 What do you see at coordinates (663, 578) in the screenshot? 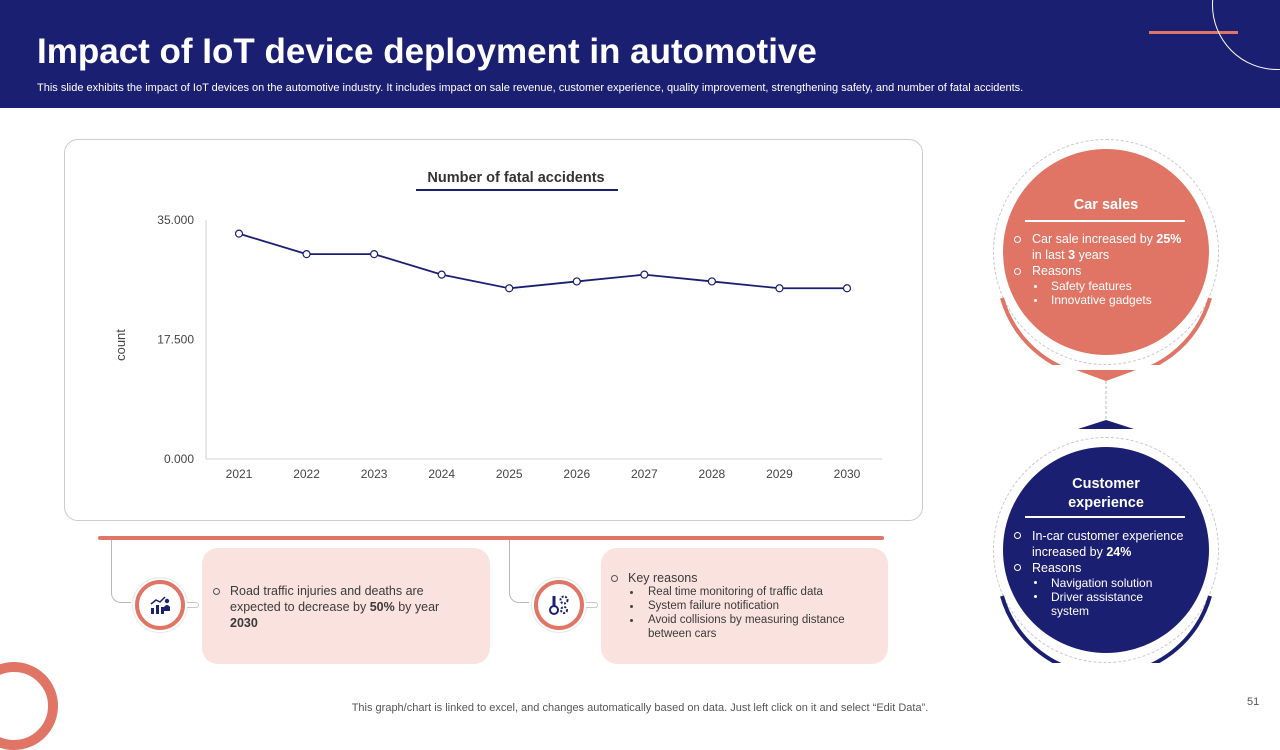
I see `key-reasons-heading: Key reasons` at bounding box center [663, 578].